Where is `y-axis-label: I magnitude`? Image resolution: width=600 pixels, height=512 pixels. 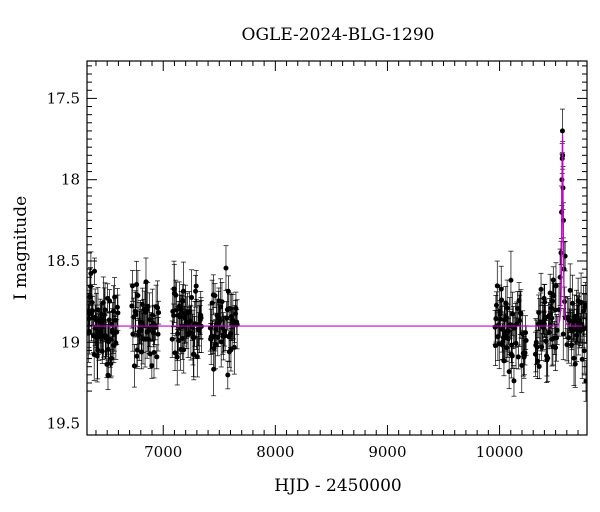
y-axis-label: I magnitude is located at coordinates (21, 248).